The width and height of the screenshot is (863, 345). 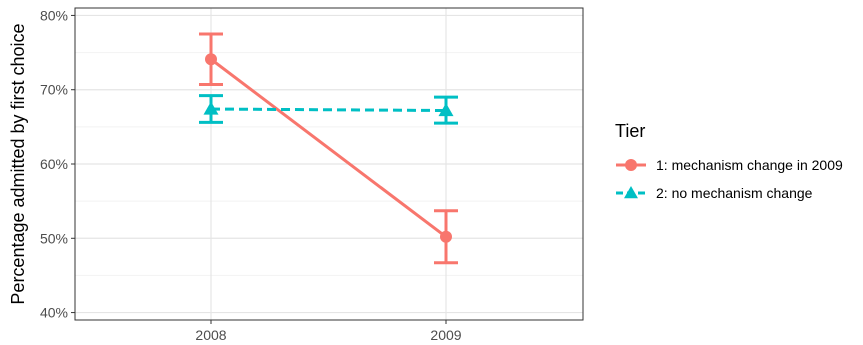 I want to click on y-axis-title: Percentage admitted by first choice, so click(x=18, y=163).